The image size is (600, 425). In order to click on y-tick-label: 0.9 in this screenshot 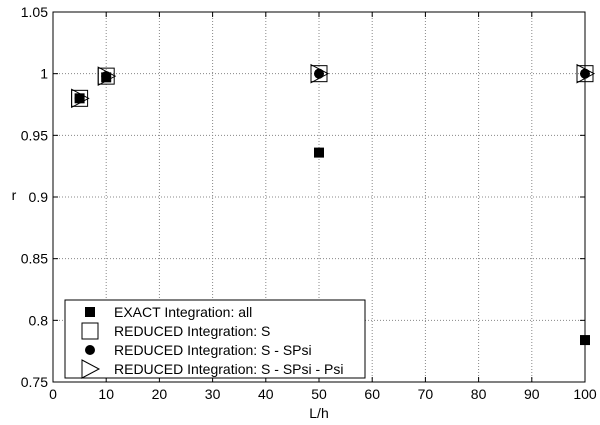, I will do `click(39, 197)`.